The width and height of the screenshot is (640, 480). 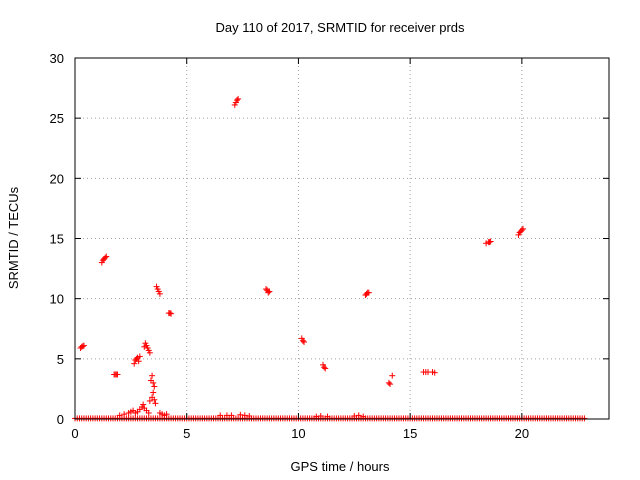 What do you see at coordinates (57, 299) in the screenshot?
I see `y-tick-label: 10` at bounding box center [57, 299].